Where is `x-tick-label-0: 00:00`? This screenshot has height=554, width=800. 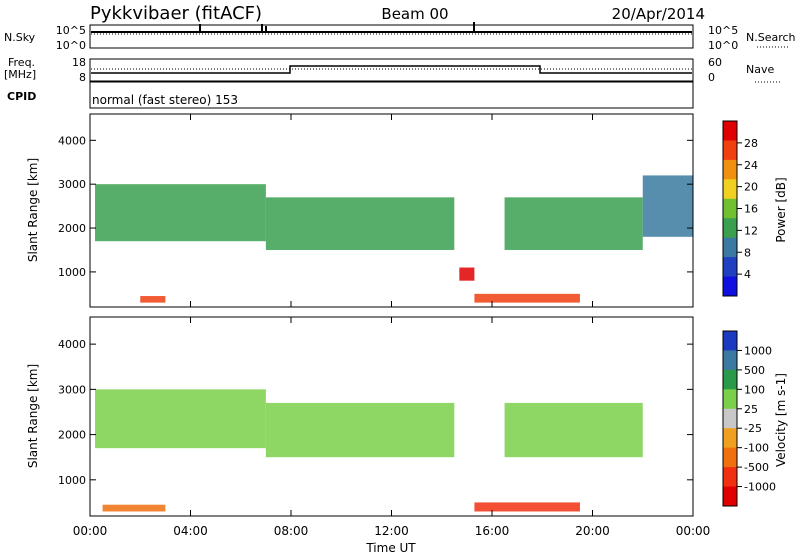 x-tick-label-0: 00:00 is located at coordinates (90, 531).